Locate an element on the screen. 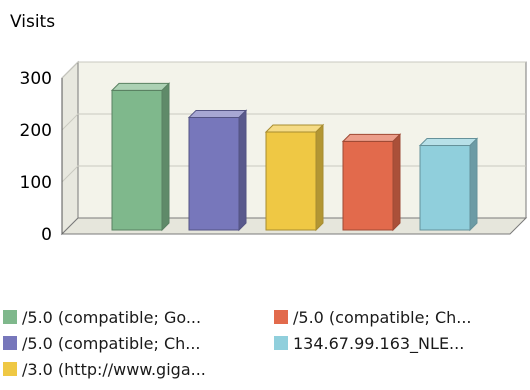 This screenshot has width=530, height=390. y-tick-label: 200 is located at coordinates (36, 131).